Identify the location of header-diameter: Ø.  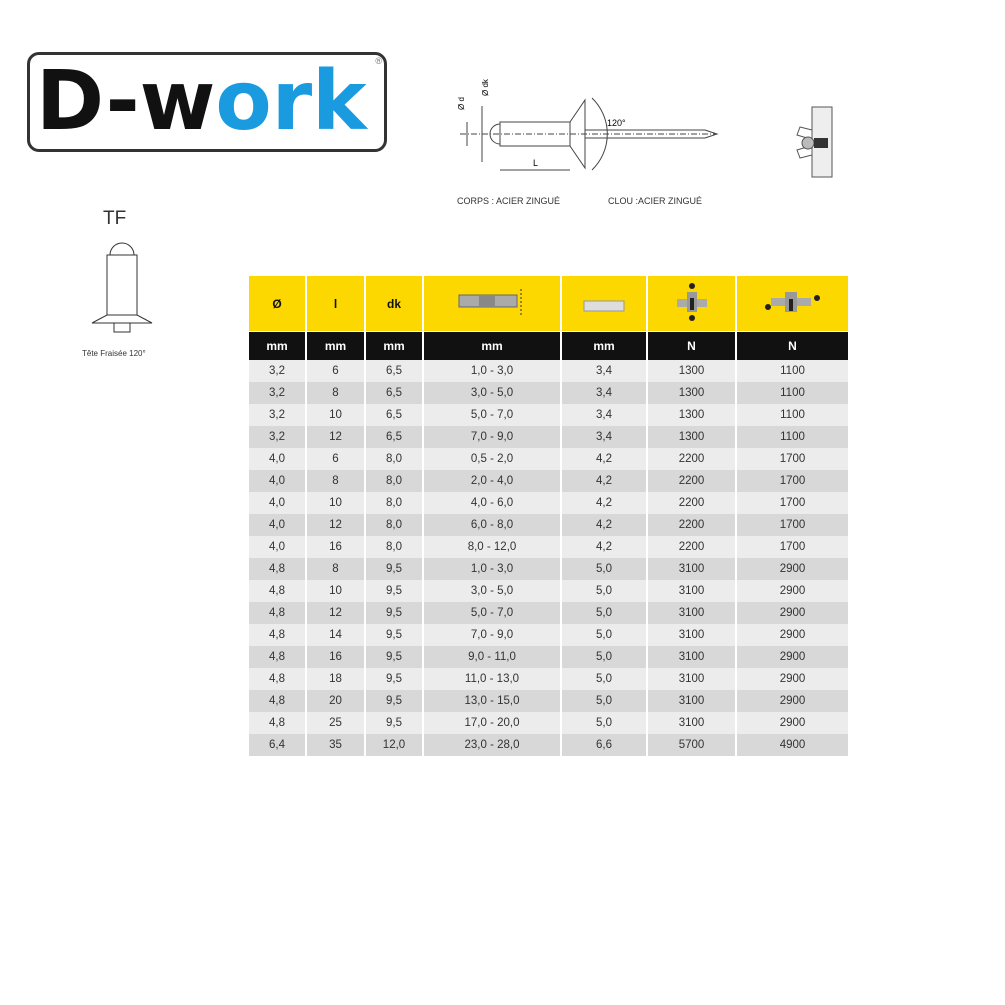
(278, 304).